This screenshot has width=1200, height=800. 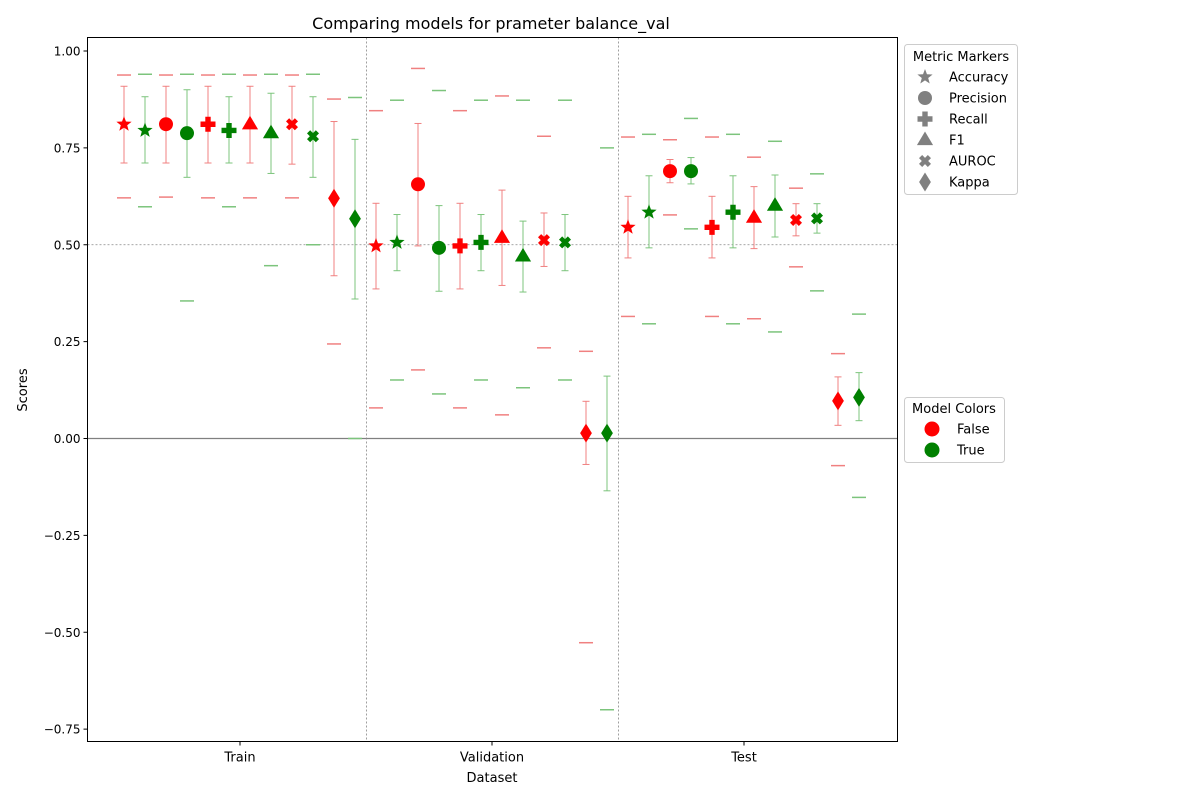 What do you see at coordinates (334, 221) in the screenshot?
I see `data-point-train-kappa-false` at bounding box center [334, 221].